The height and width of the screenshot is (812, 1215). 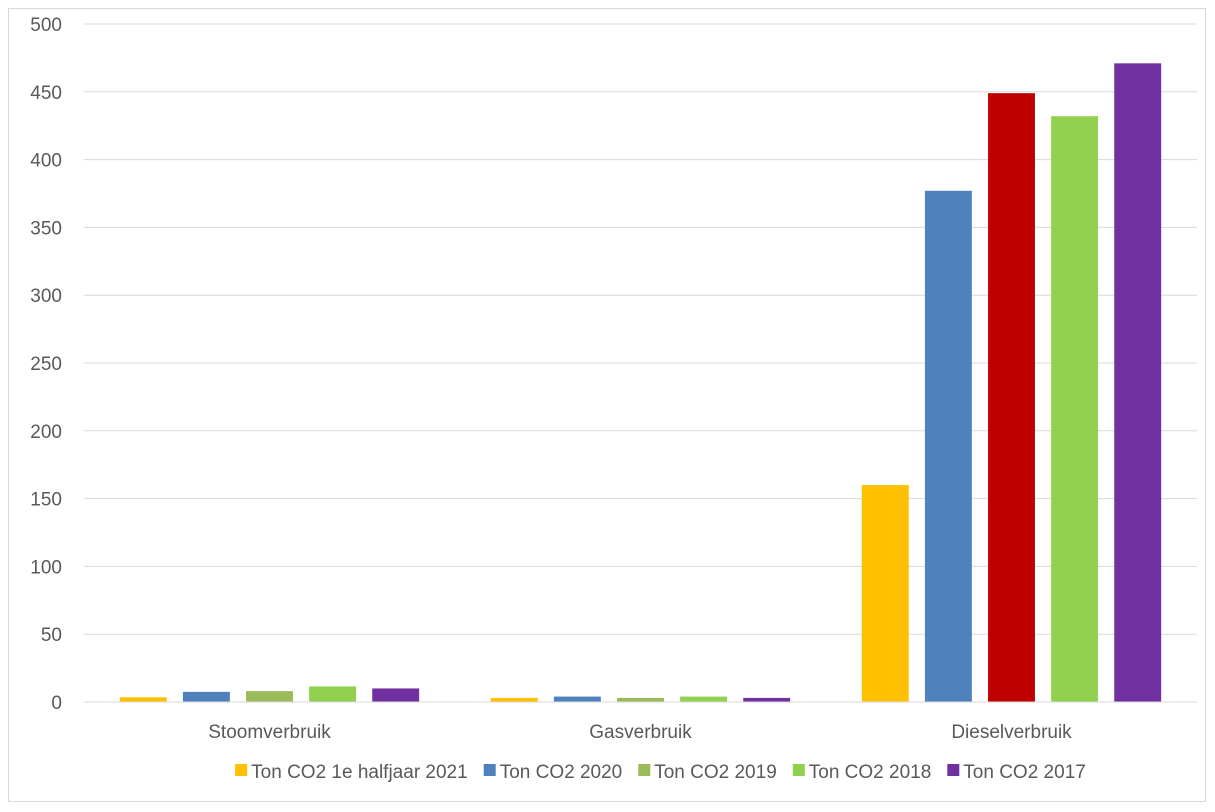 What do you see at coordinates (46, 432) in the screenshot?
I see `y-tick-label: 200` at bounding box center [46, 432].